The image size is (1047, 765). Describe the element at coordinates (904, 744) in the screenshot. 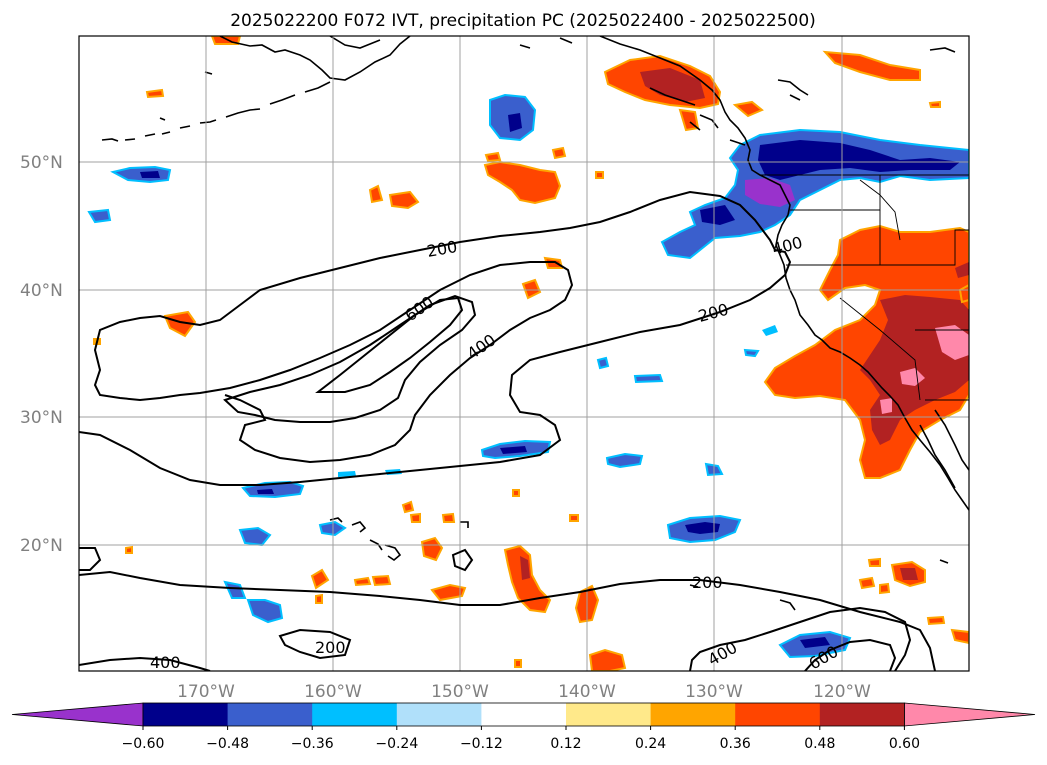

I see `colorbar-tick-label: 0.60` at that location.